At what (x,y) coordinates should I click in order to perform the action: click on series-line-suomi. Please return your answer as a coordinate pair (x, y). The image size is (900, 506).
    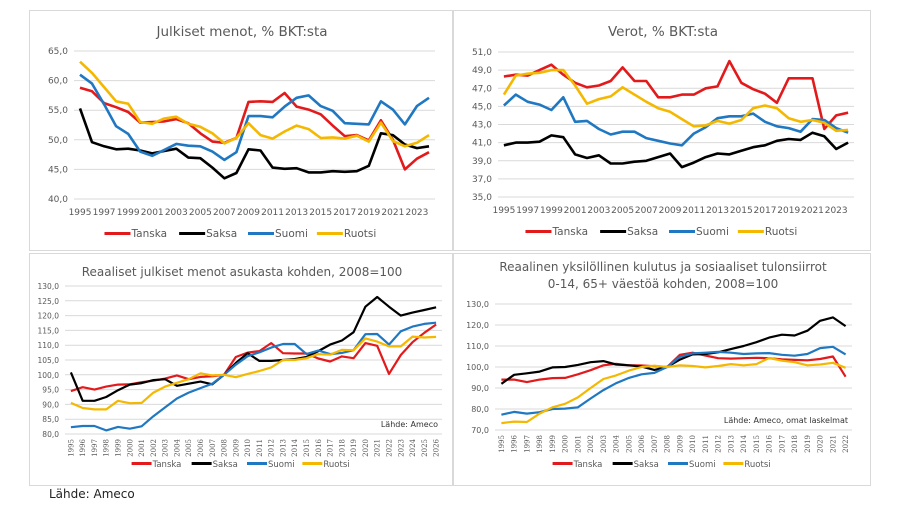
    Looking at the image, I should click on (254, 117).